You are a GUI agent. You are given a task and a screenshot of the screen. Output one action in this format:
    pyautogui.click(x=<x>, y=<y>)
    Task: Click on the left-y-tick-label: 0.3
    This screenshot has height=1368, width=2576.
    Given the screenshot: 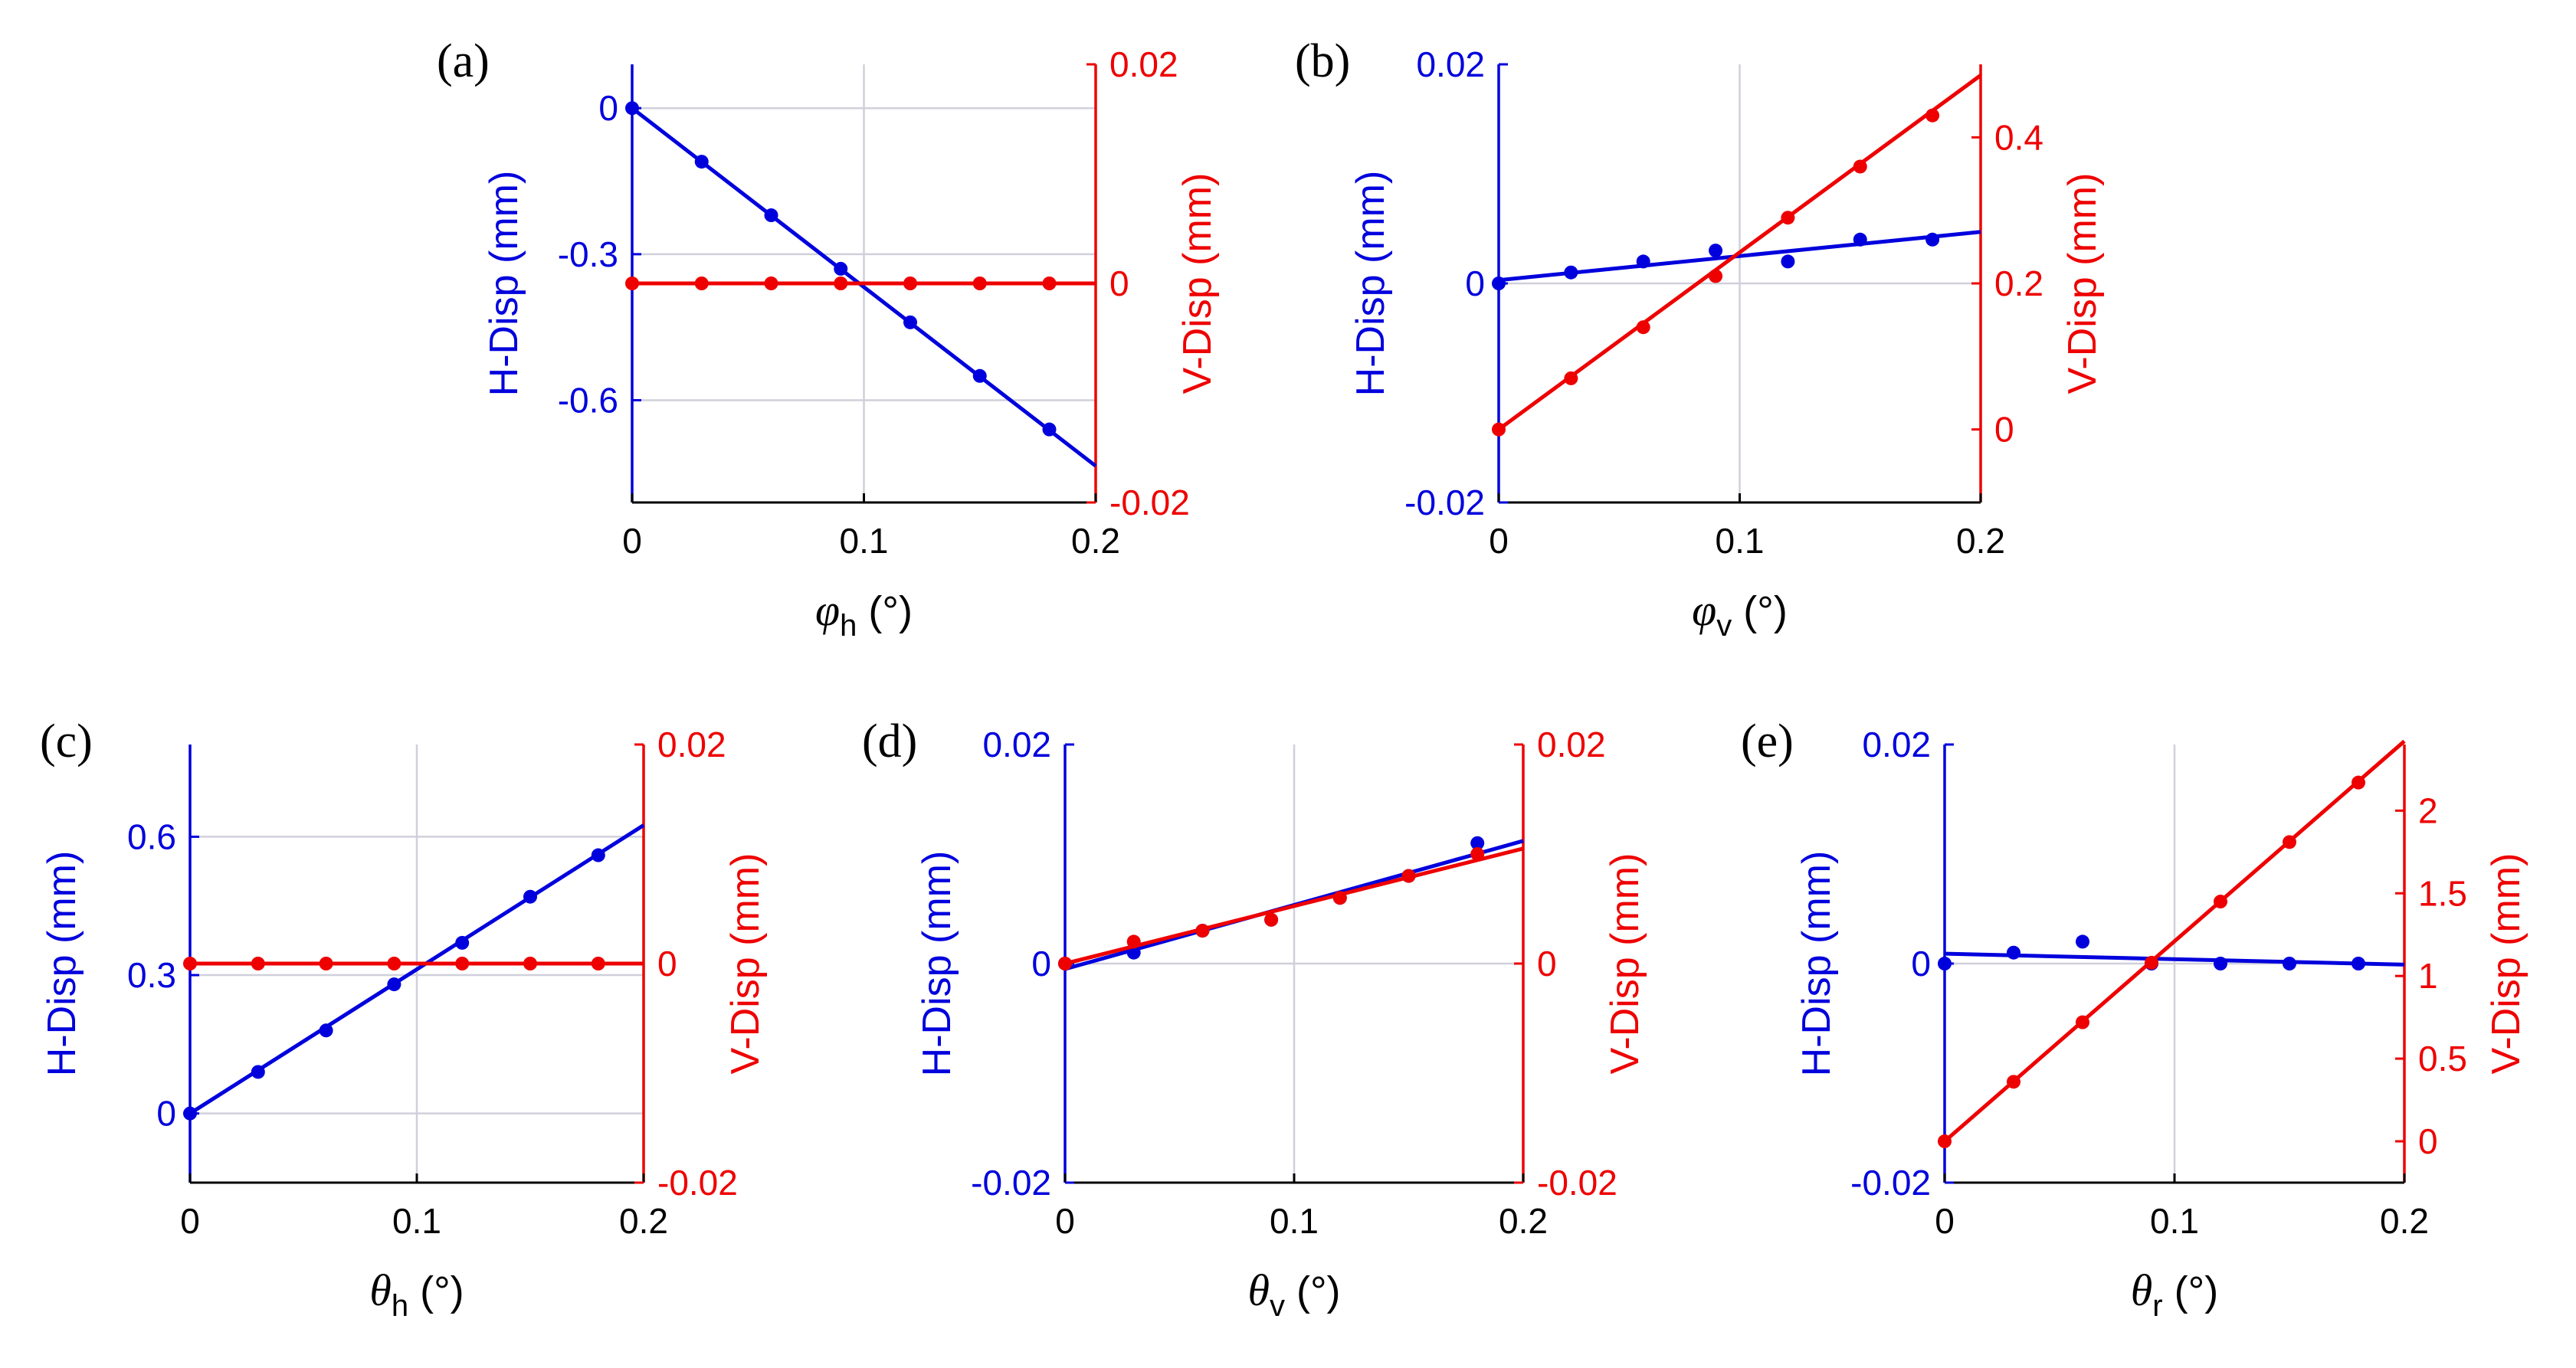 What is the action you would take?
    pyautogui.click(x=151, y=975)
    